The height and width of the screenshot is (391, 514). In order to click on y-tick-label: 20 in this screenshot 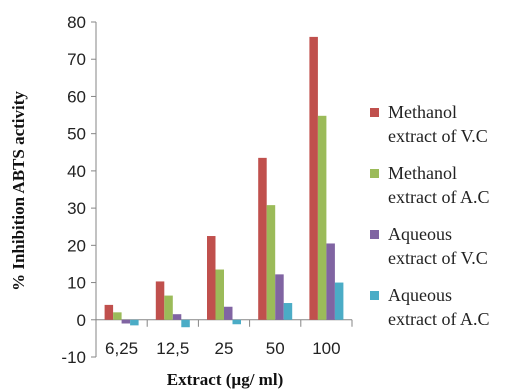, I will do `click(76, 245)`.